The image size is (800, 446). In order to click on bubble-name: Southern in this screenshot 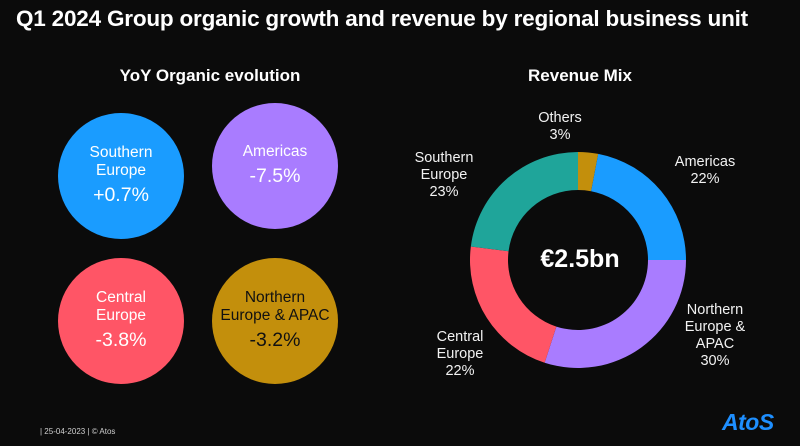, I will do `click(121, 152)`.